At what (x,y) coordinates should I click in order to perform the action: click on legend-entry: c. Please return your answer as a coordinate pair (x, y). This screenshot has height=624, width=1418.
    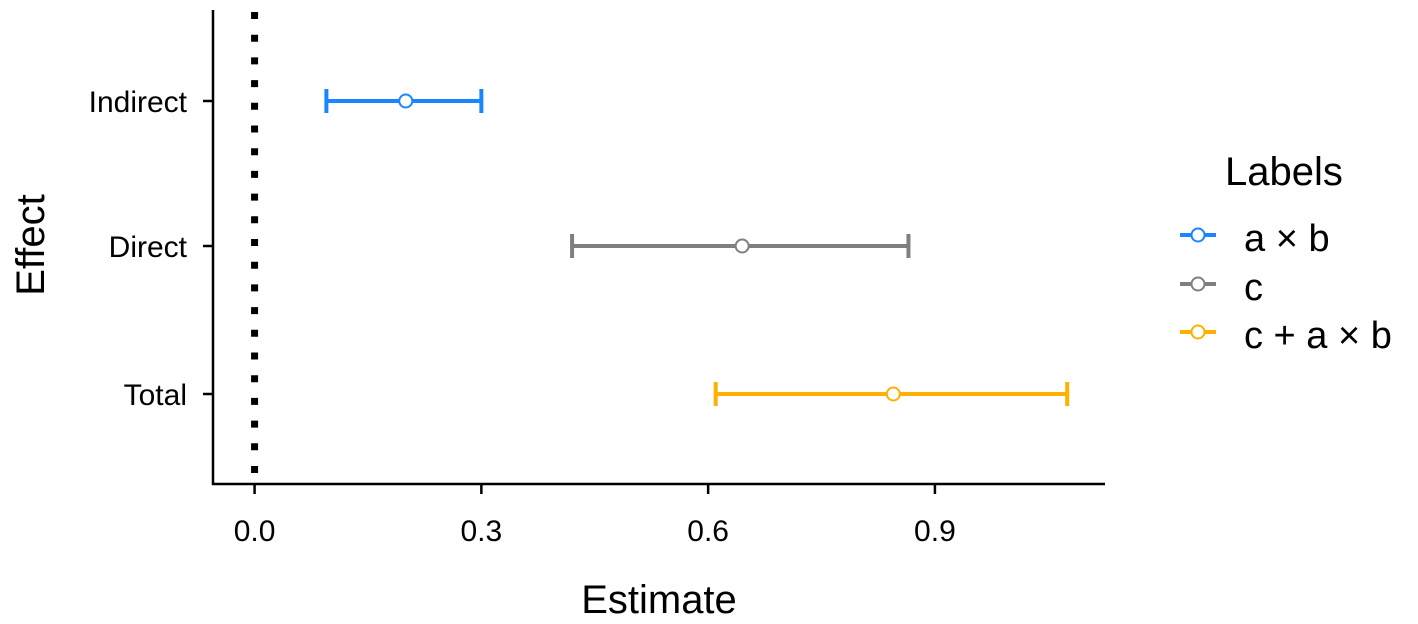
    Looking at the image, I should click on (1221, 288).